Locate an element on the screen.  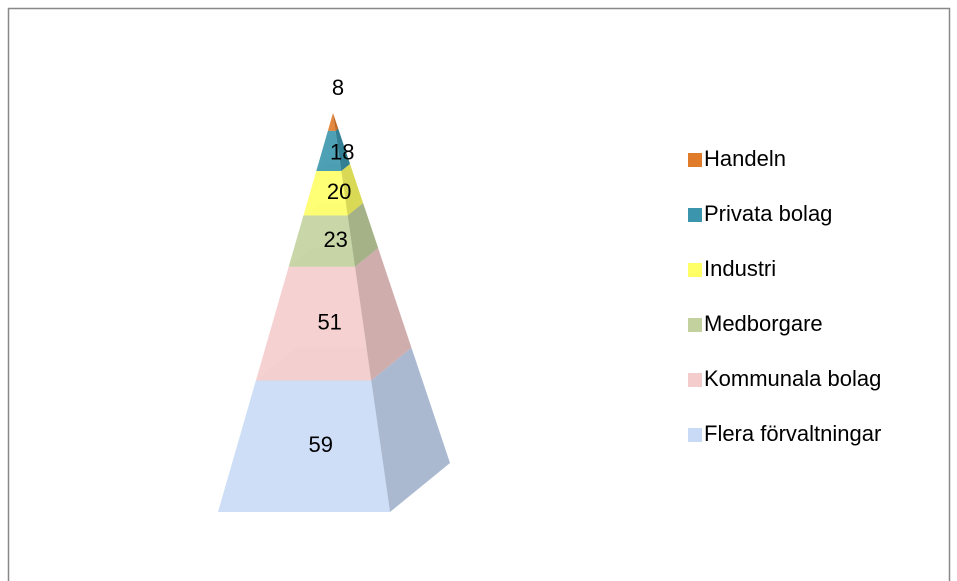
data-label: 8 is located at coordinates (338, 87).